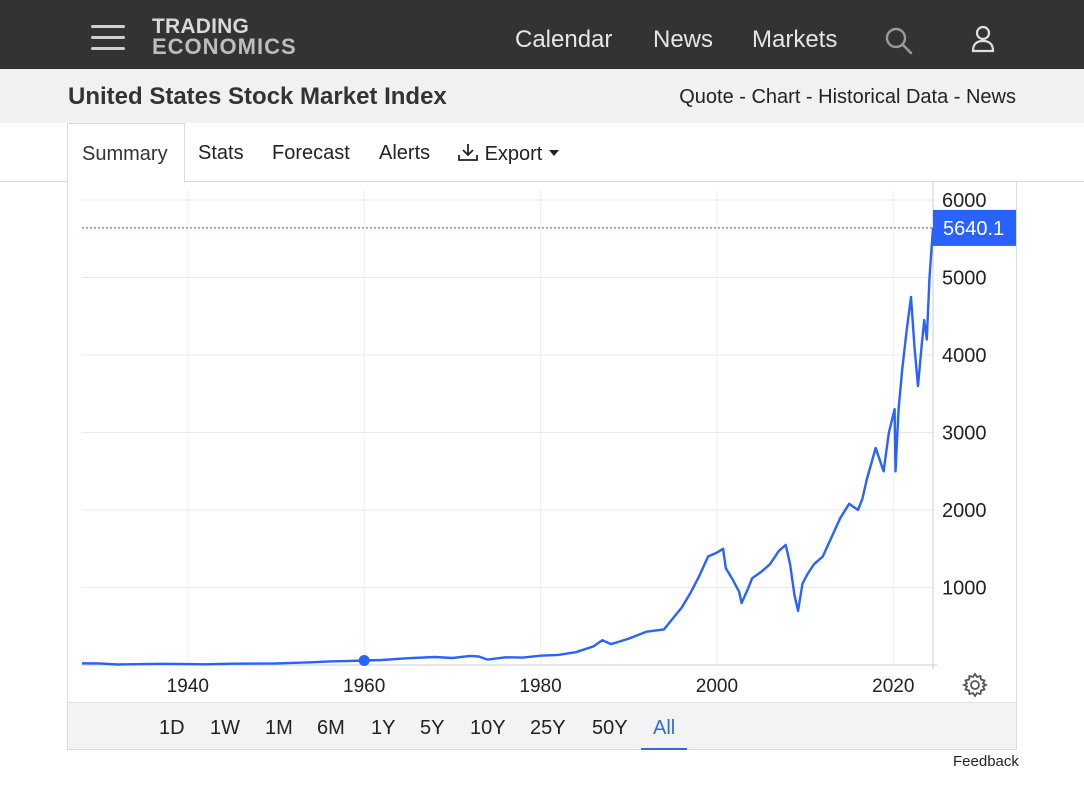 This screenshot has width=1084, height=790. What do you see at coordinates (776, 97) in the screenshot?
I see `chart-link: Chart` at bounding box center [776, 97].